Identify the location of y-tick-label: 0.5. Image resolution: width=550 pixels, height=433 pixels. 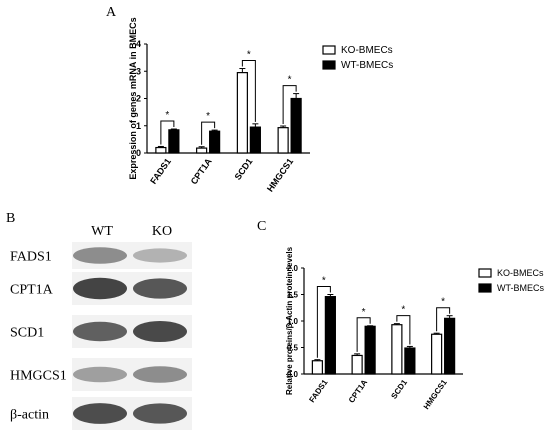
(293, 348).